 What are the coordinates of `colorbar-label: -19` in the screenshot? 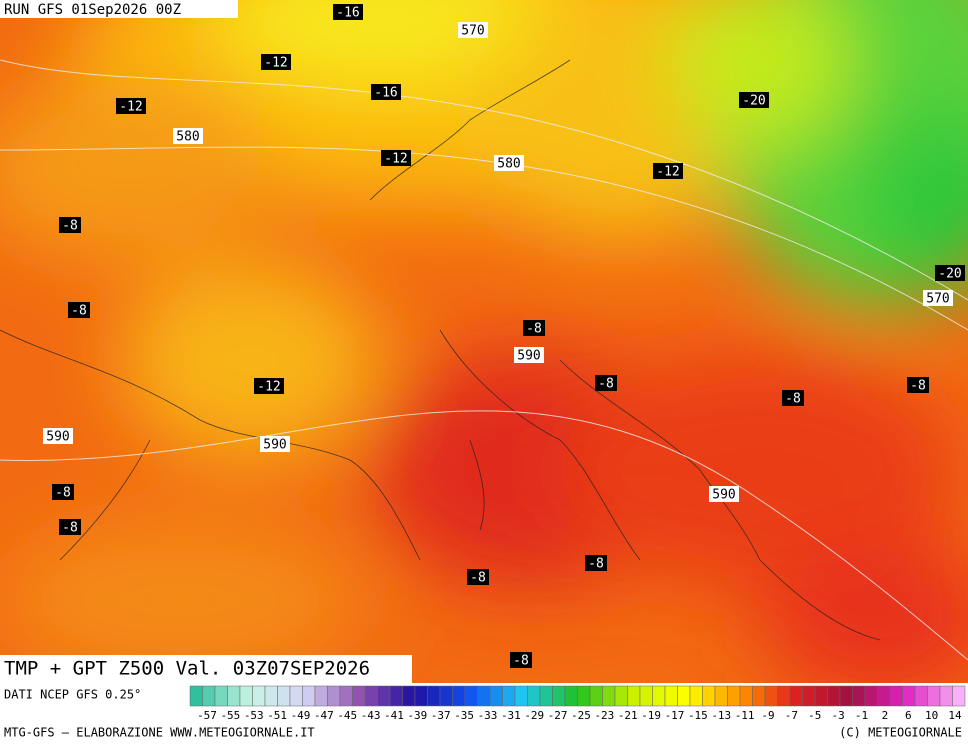 It's located at (651, 715).